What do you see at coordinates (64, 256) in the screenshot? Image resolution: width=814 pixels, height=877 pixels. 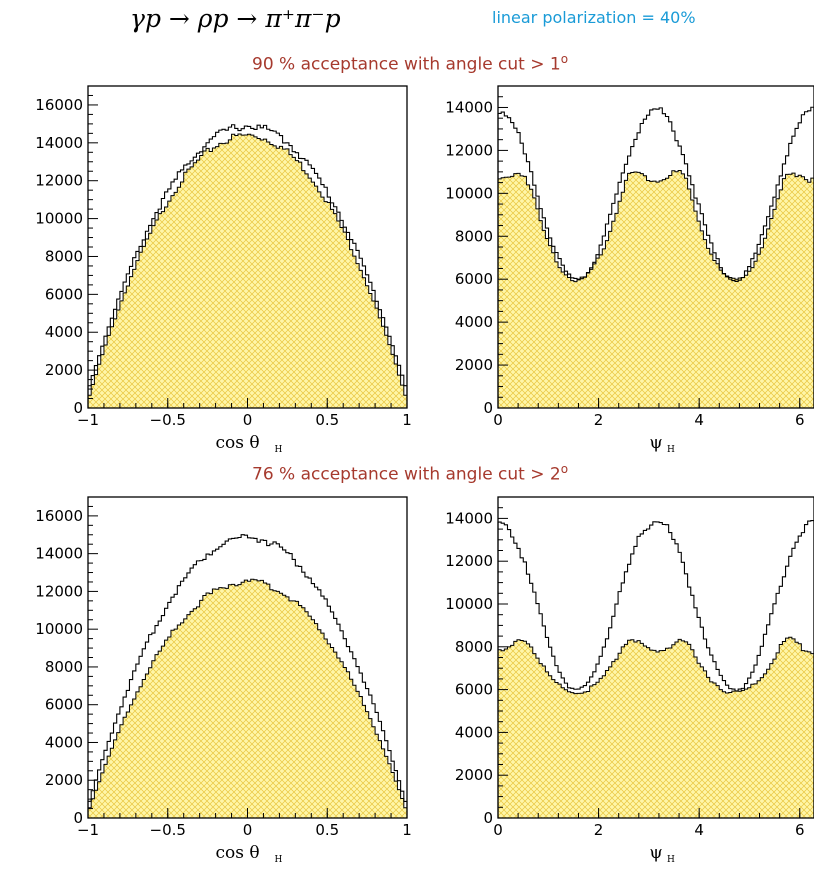 I see `y-tick-label-0: 8000` at bounding box center [64, 256].